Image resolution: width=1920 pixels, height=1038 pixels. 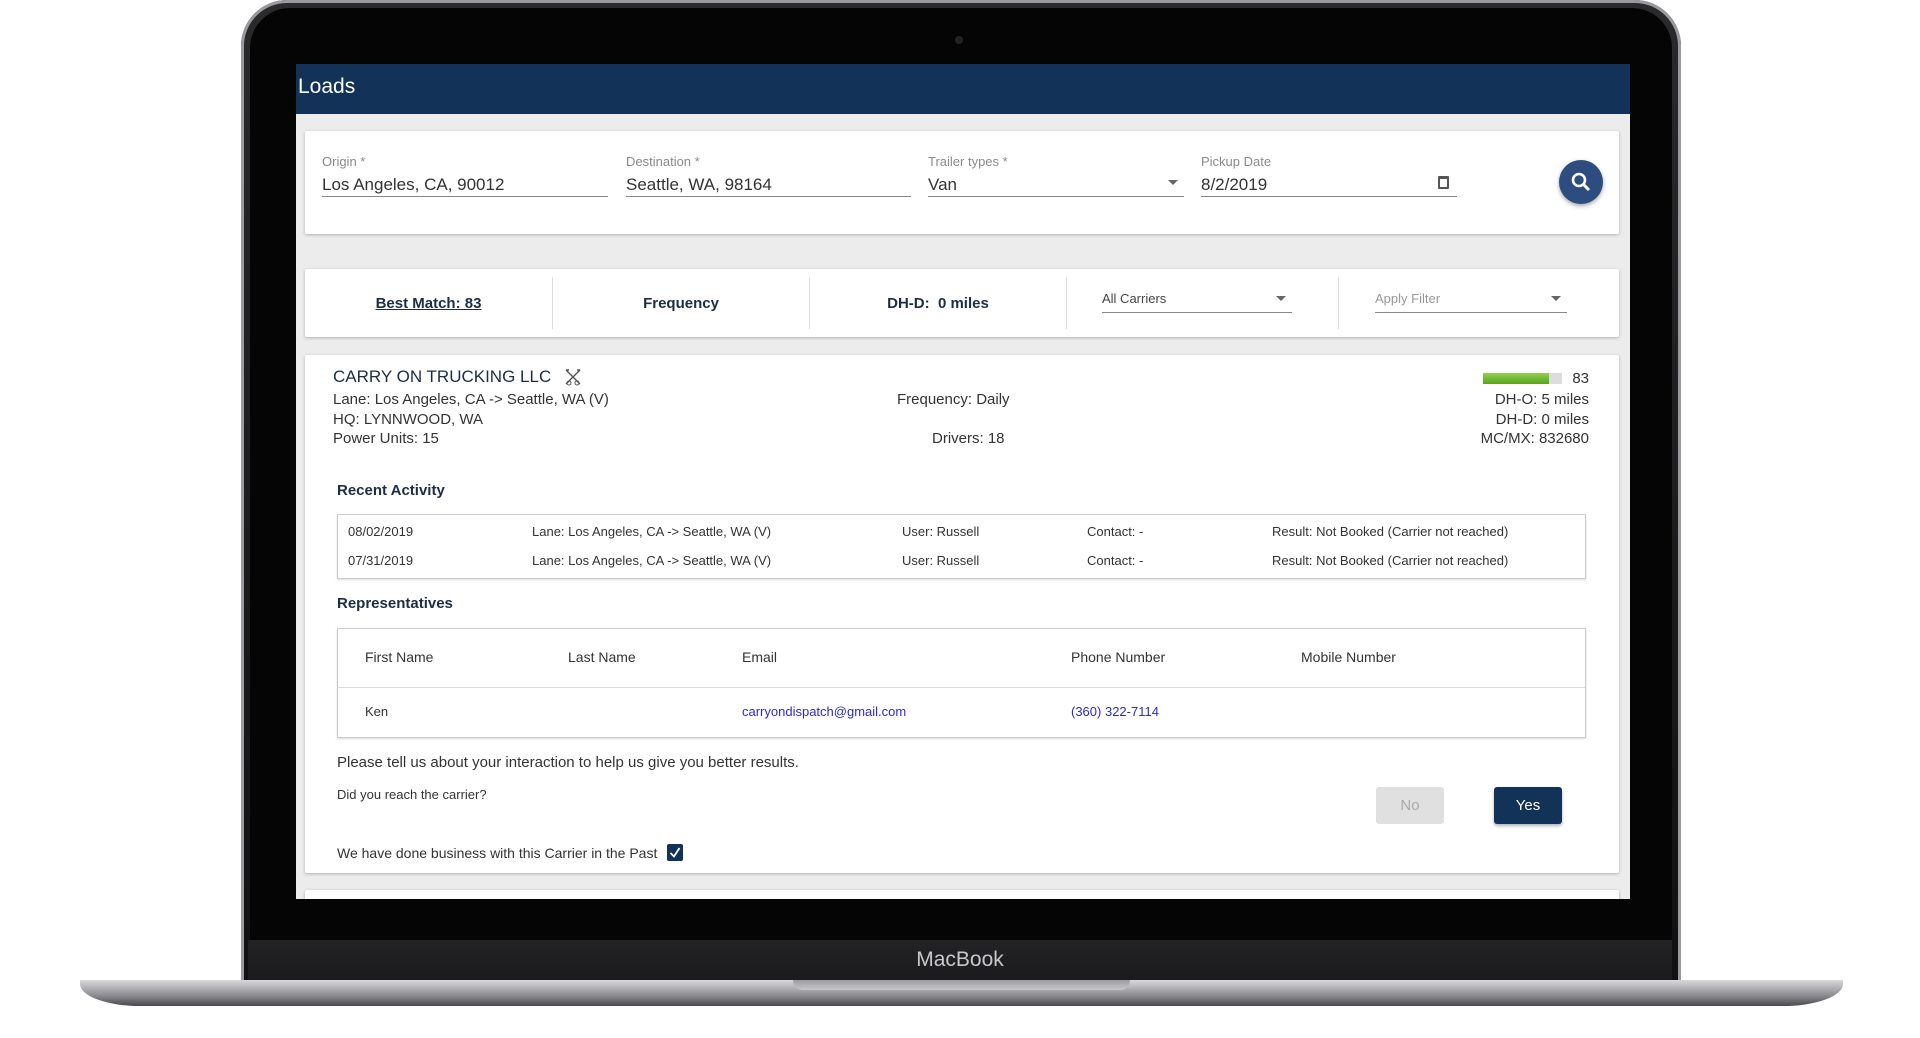 What do you see at coordinates (573, 377) in the screenshot?
I see `handshake-icon` at bounding box center [573, 377].